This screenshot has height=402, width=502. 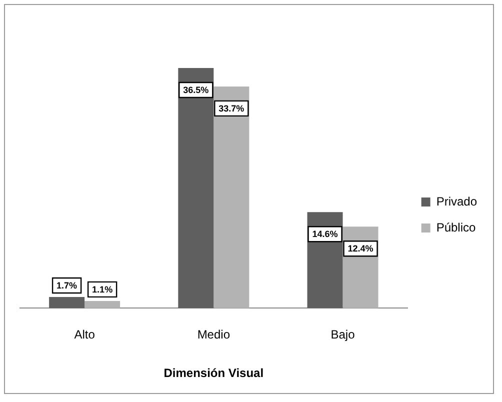 What do you see at coordinates (325, 234) in the screenshot?
I see `data-label: 14.6%` at bounding box center [325, 234].